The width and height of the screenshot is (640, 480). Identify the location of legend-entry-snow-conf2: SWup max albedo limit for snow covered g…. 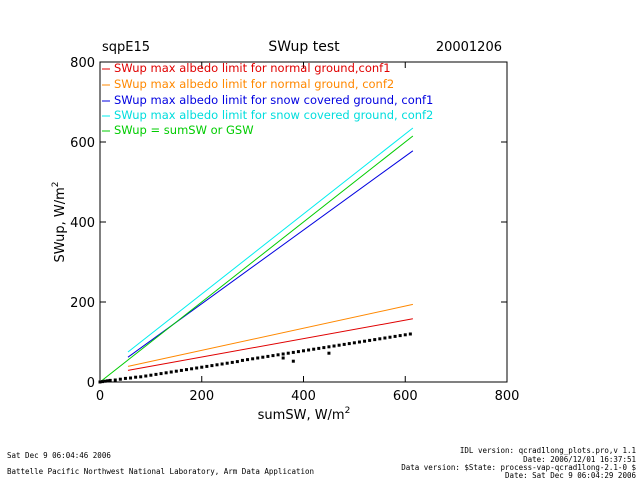
(267, 115).